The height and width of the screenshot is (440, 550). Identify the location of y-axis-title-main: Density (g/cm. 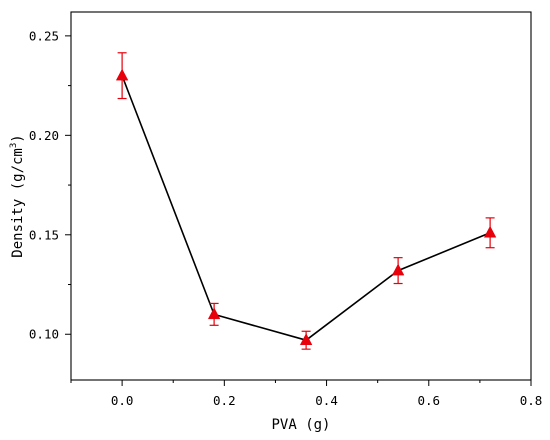
(18, 203).